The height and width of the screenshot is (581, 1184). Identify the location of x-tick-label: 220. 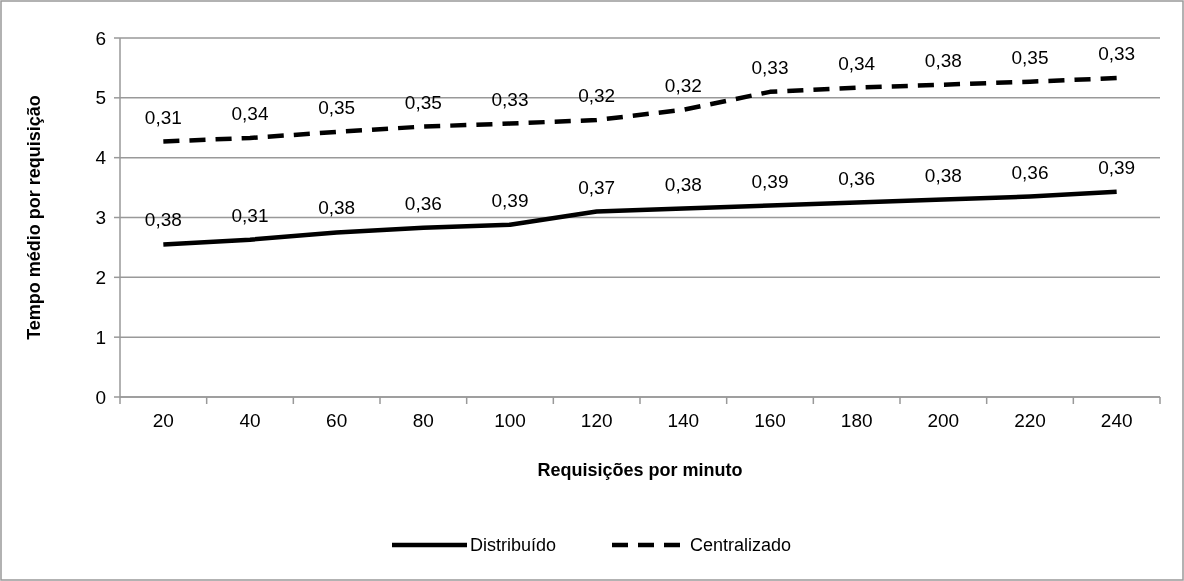
(1030, 420).